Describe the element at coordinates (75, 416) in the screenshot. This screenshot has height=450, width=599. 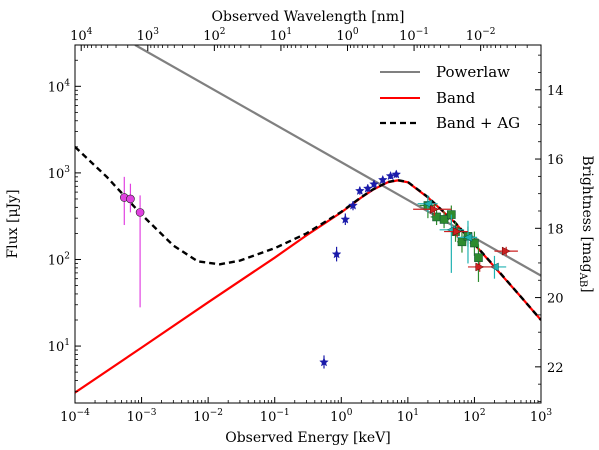
I see `x-tick-label: 10⁻⁴` at that location.